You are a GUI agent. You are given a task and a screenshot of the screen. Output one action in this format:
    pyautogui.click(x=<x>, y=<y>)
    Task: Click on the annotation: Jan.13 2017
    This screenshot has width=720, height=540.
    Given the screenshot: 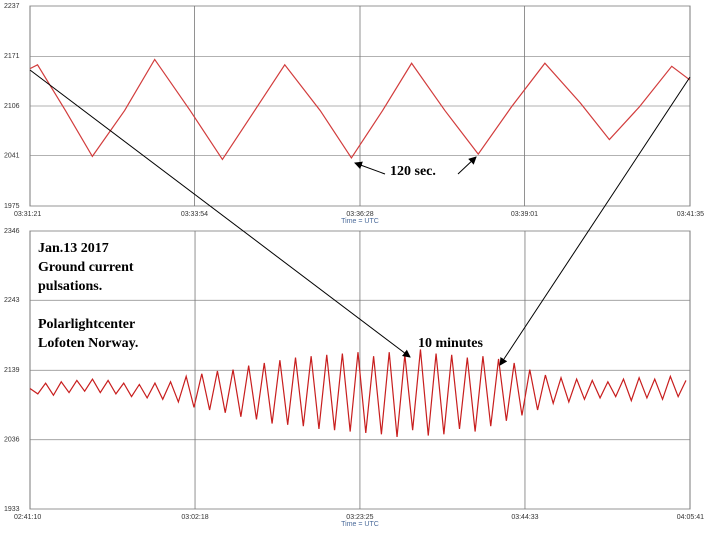 What is the action you would take?
    pyautogui.click(x=73, y=248)
    